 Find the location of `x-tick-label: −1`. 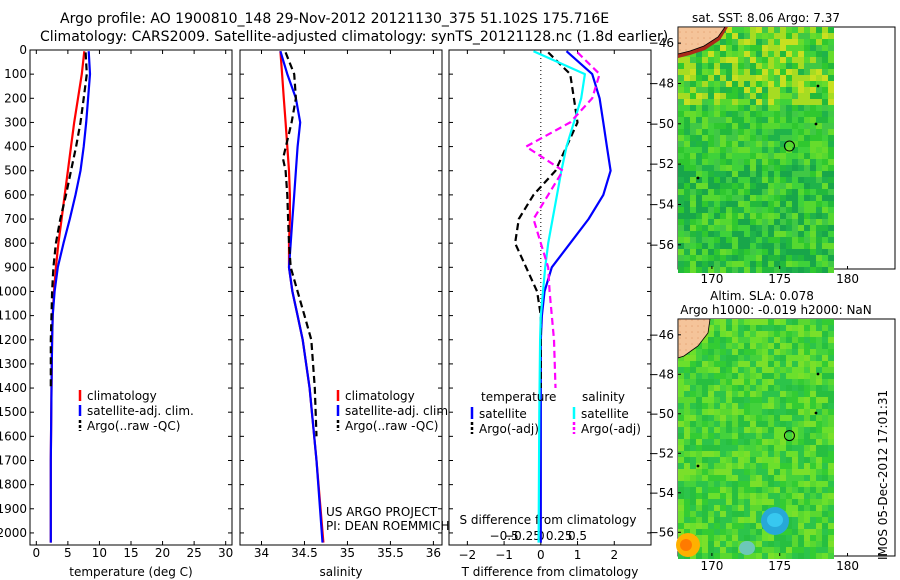

x-tick-label: −1 is located at coordinates (504, 555).